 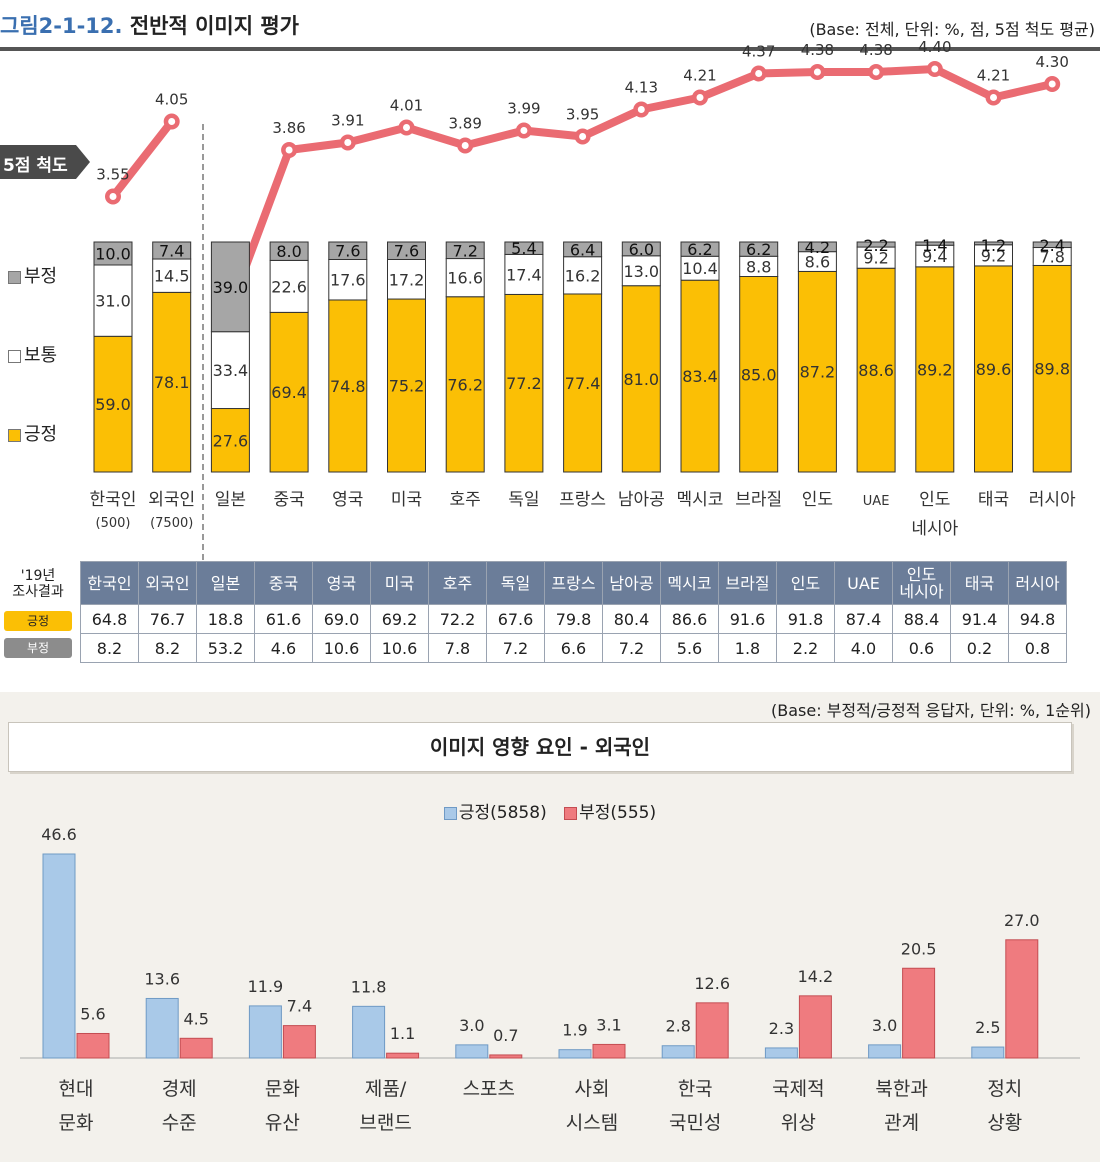 I want to click on bar-positive-label: 88.6, so click(x=876, y=370).